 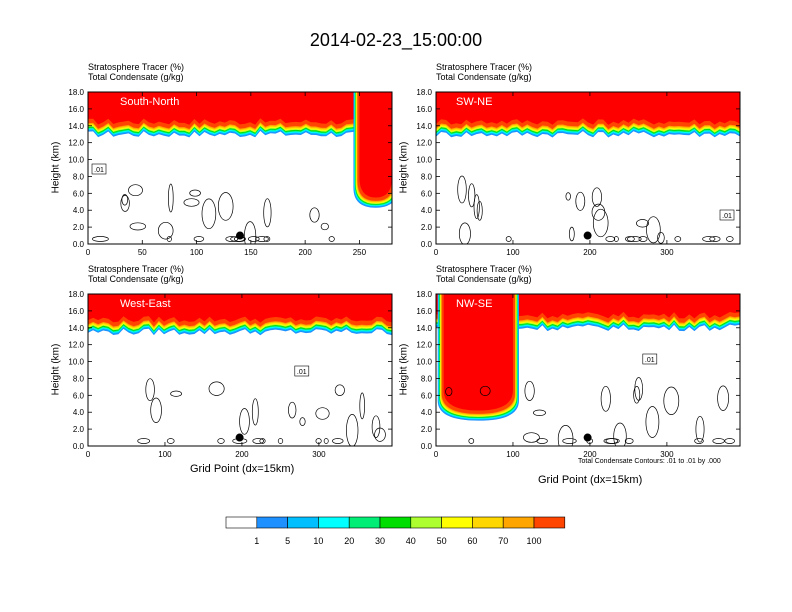 What do you see at coordinates (136, 269) in the screenshot?
I see `panel-3-title-tracer: Stratosphere Tracer (%)` at bounding box center [136, 269].